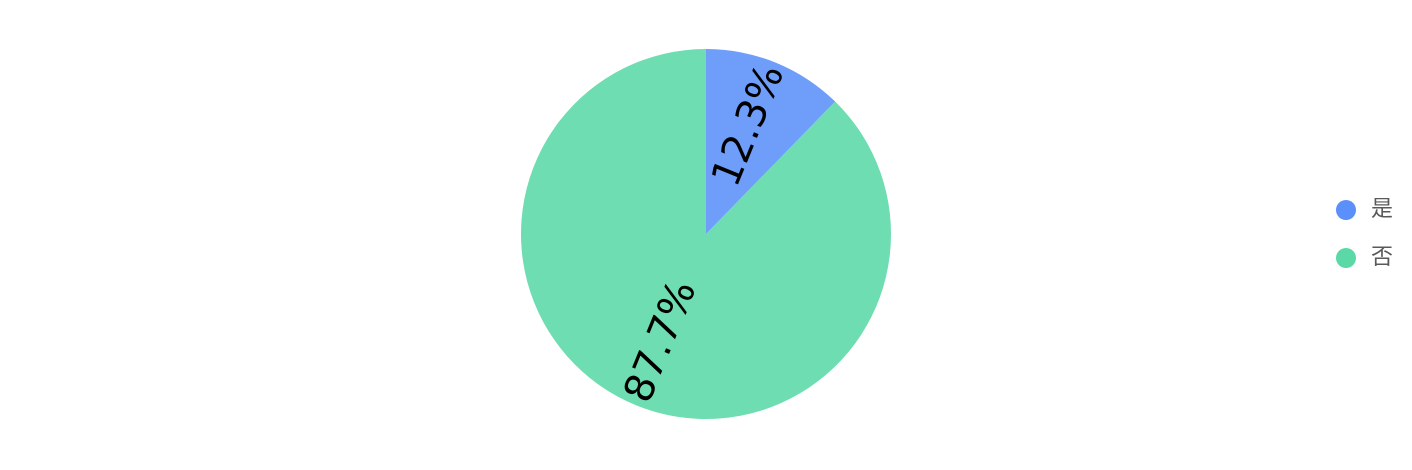 This screenshot has height=470, width=1412. What do you see at coordinates (1382, 209) in the screenshot?
I see `legend-label: 是` at bounding box center [1382, 209].